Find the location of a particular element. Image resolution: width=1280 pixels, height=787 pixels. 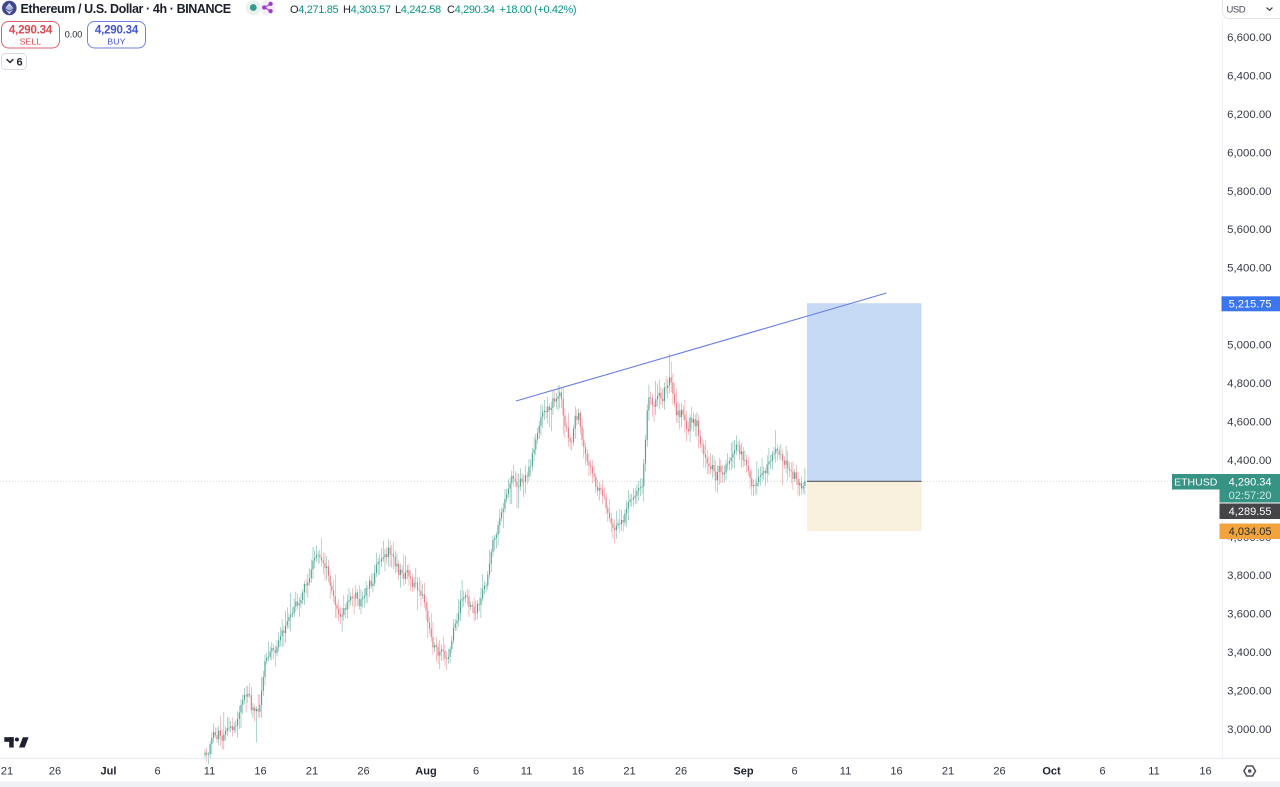

svg-text: 02:57:20 is located at coordinates (1250, 496).